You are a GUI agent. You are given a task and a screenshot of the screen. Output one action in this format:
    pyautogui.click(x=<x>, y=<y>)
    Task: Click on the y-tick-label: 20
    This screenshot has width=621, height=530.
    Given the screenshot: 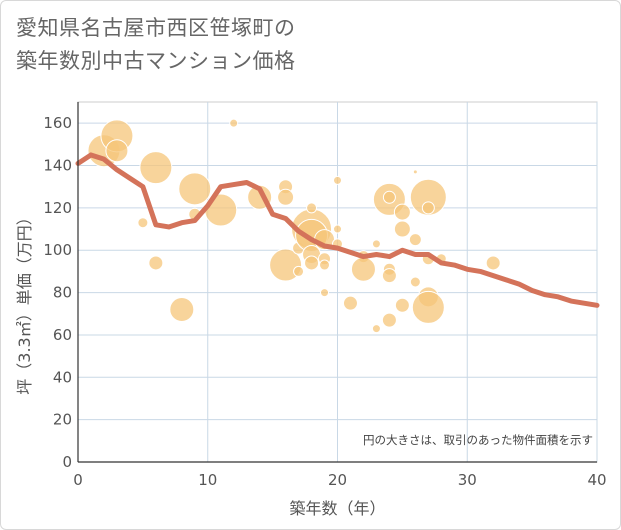 What is the action you would take?
    pyautogui.click(x=62, y=420)
    